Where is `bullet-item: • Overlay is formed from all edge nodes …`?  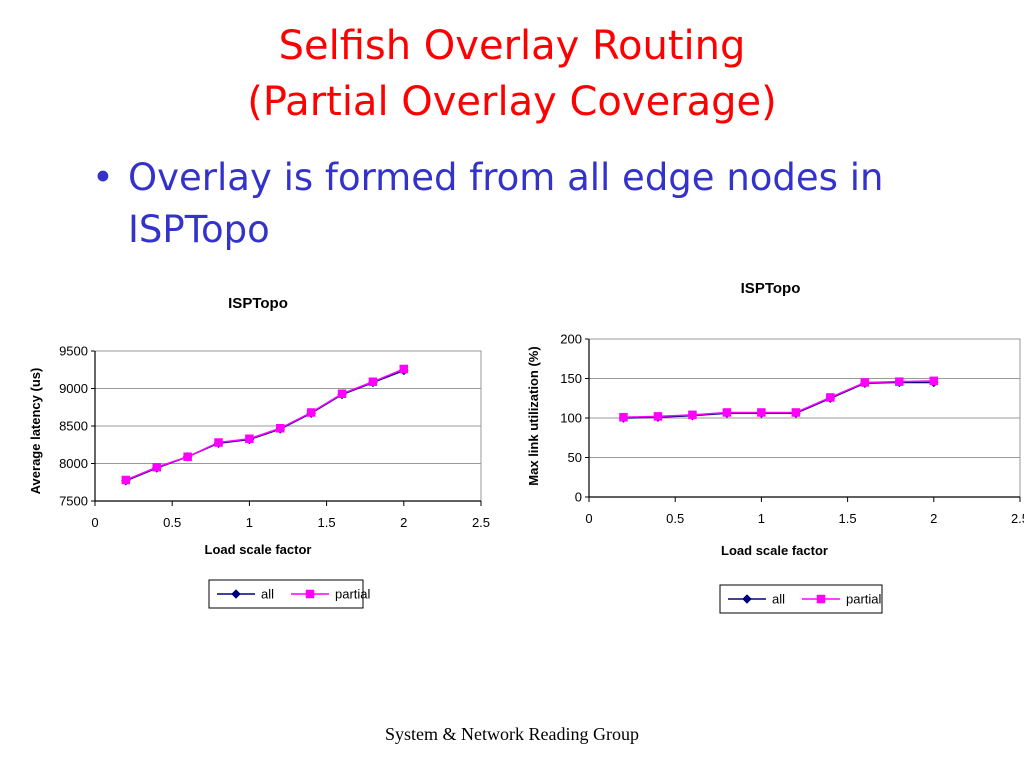
bullet-item: • Overlay is formed from all edge nodes … is located at coordinates (532, 204).